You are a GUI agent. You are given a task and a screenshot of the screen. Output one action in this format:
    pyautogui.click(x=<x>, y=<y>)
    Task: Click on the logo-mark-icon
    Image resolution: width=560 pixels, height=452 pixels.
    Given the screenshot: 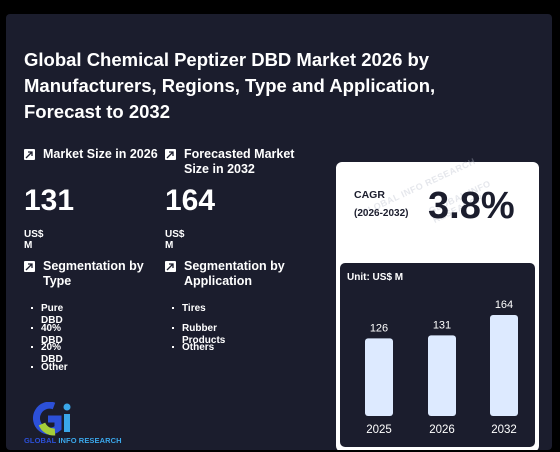 What is the action you would take?
    pyautogui.click(x=52, y=418)
    